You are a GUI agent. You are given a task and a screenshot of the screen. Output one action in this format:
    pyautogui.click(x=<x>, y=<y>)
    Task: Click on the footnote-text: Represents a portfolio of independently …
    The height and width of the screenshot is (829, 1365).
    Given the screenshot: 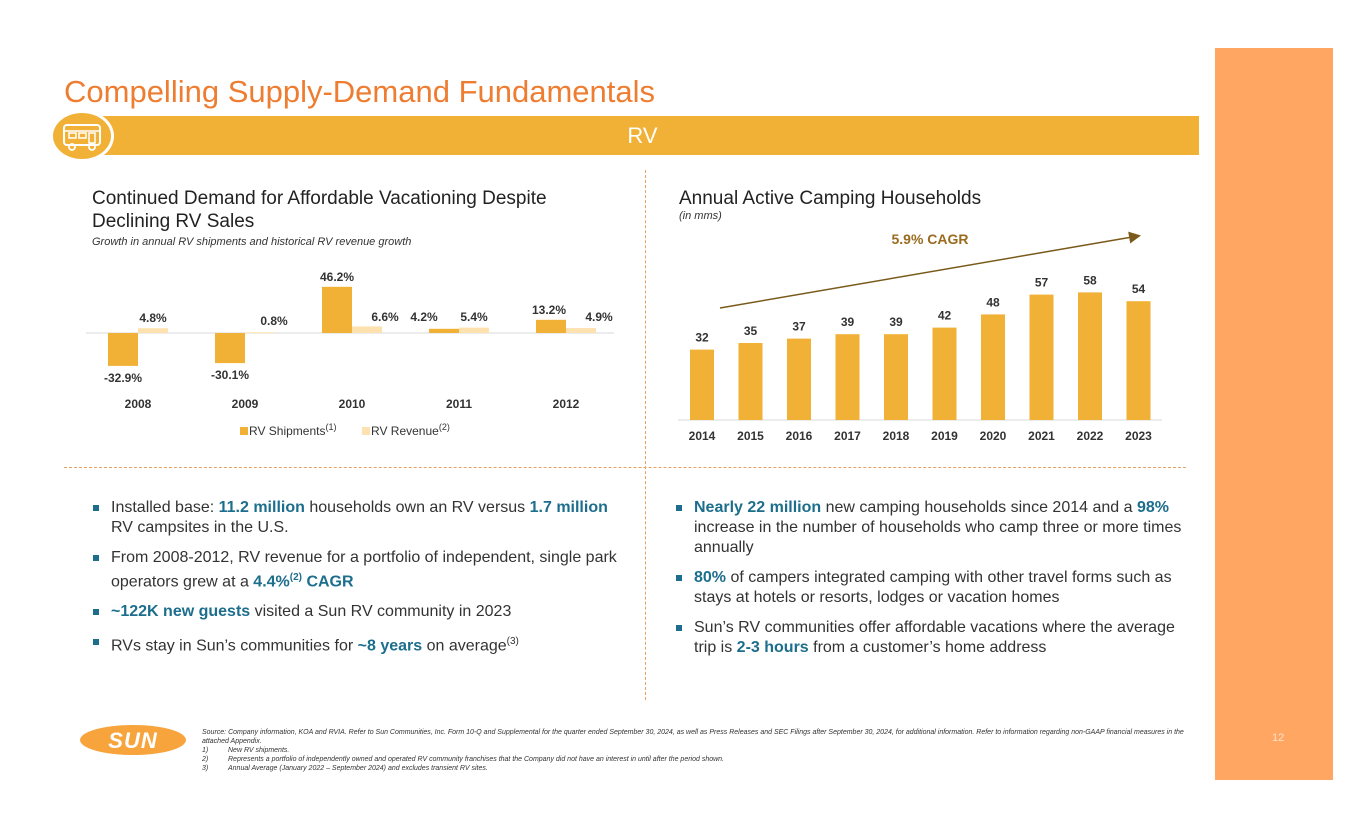 What is the action you would take?
    pyautogui.click(x=476, y=759)
    